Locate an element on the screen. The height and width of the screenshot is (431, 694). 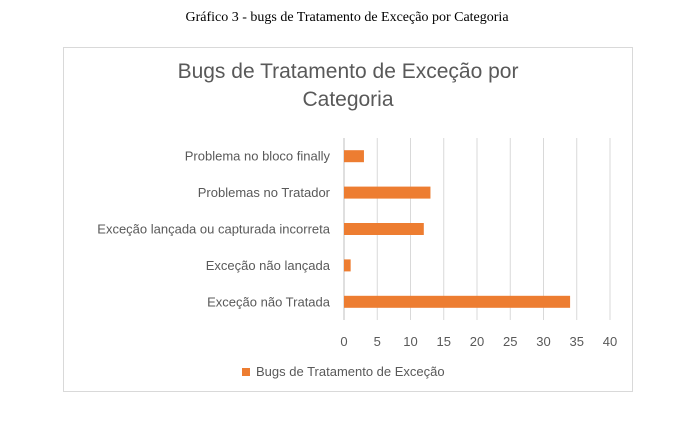
category-label: Exceção não lançada is located at coordinates (268, 265).